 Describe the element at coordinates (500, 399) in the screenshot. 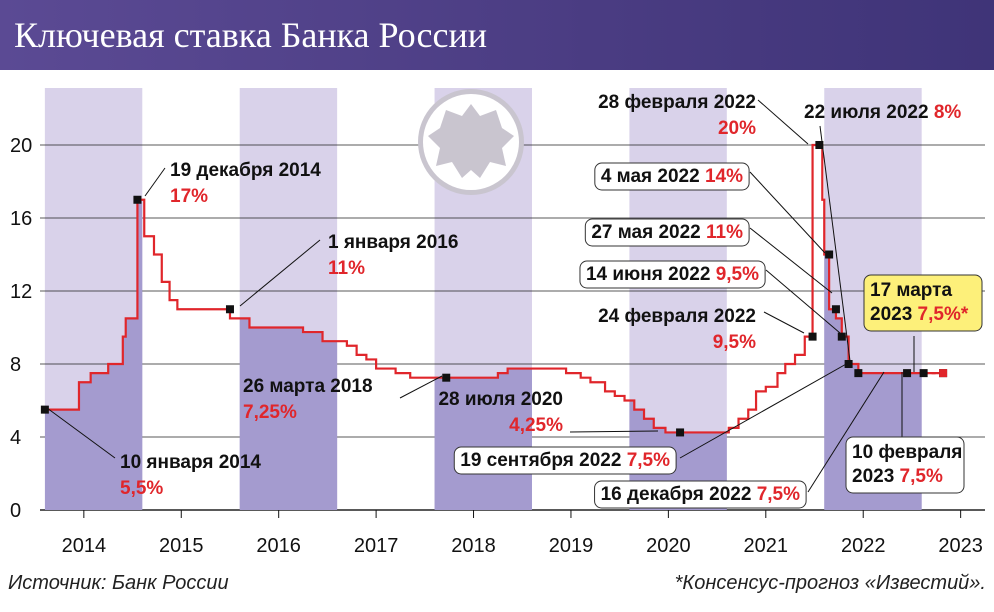

I see `annotation-date: 28 июля 2020` at that location.